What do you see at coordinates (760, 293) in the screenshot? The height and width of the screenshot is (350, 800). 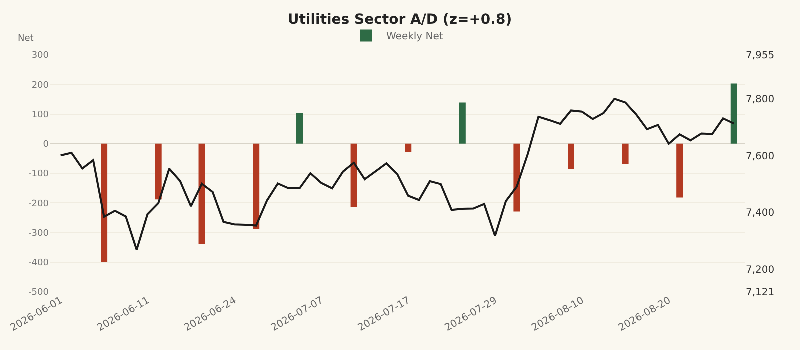 I see `y2-tick-label: 7,121` at bounding box center [760, 293].